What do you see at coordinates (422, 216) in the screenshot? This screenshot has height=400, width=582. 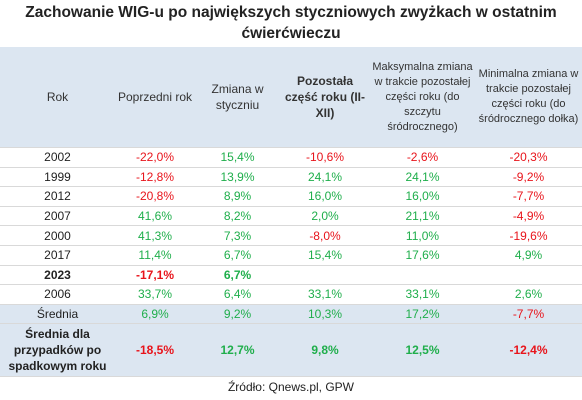 I see `cell: 21,1%` at bounding box center [422, 216].